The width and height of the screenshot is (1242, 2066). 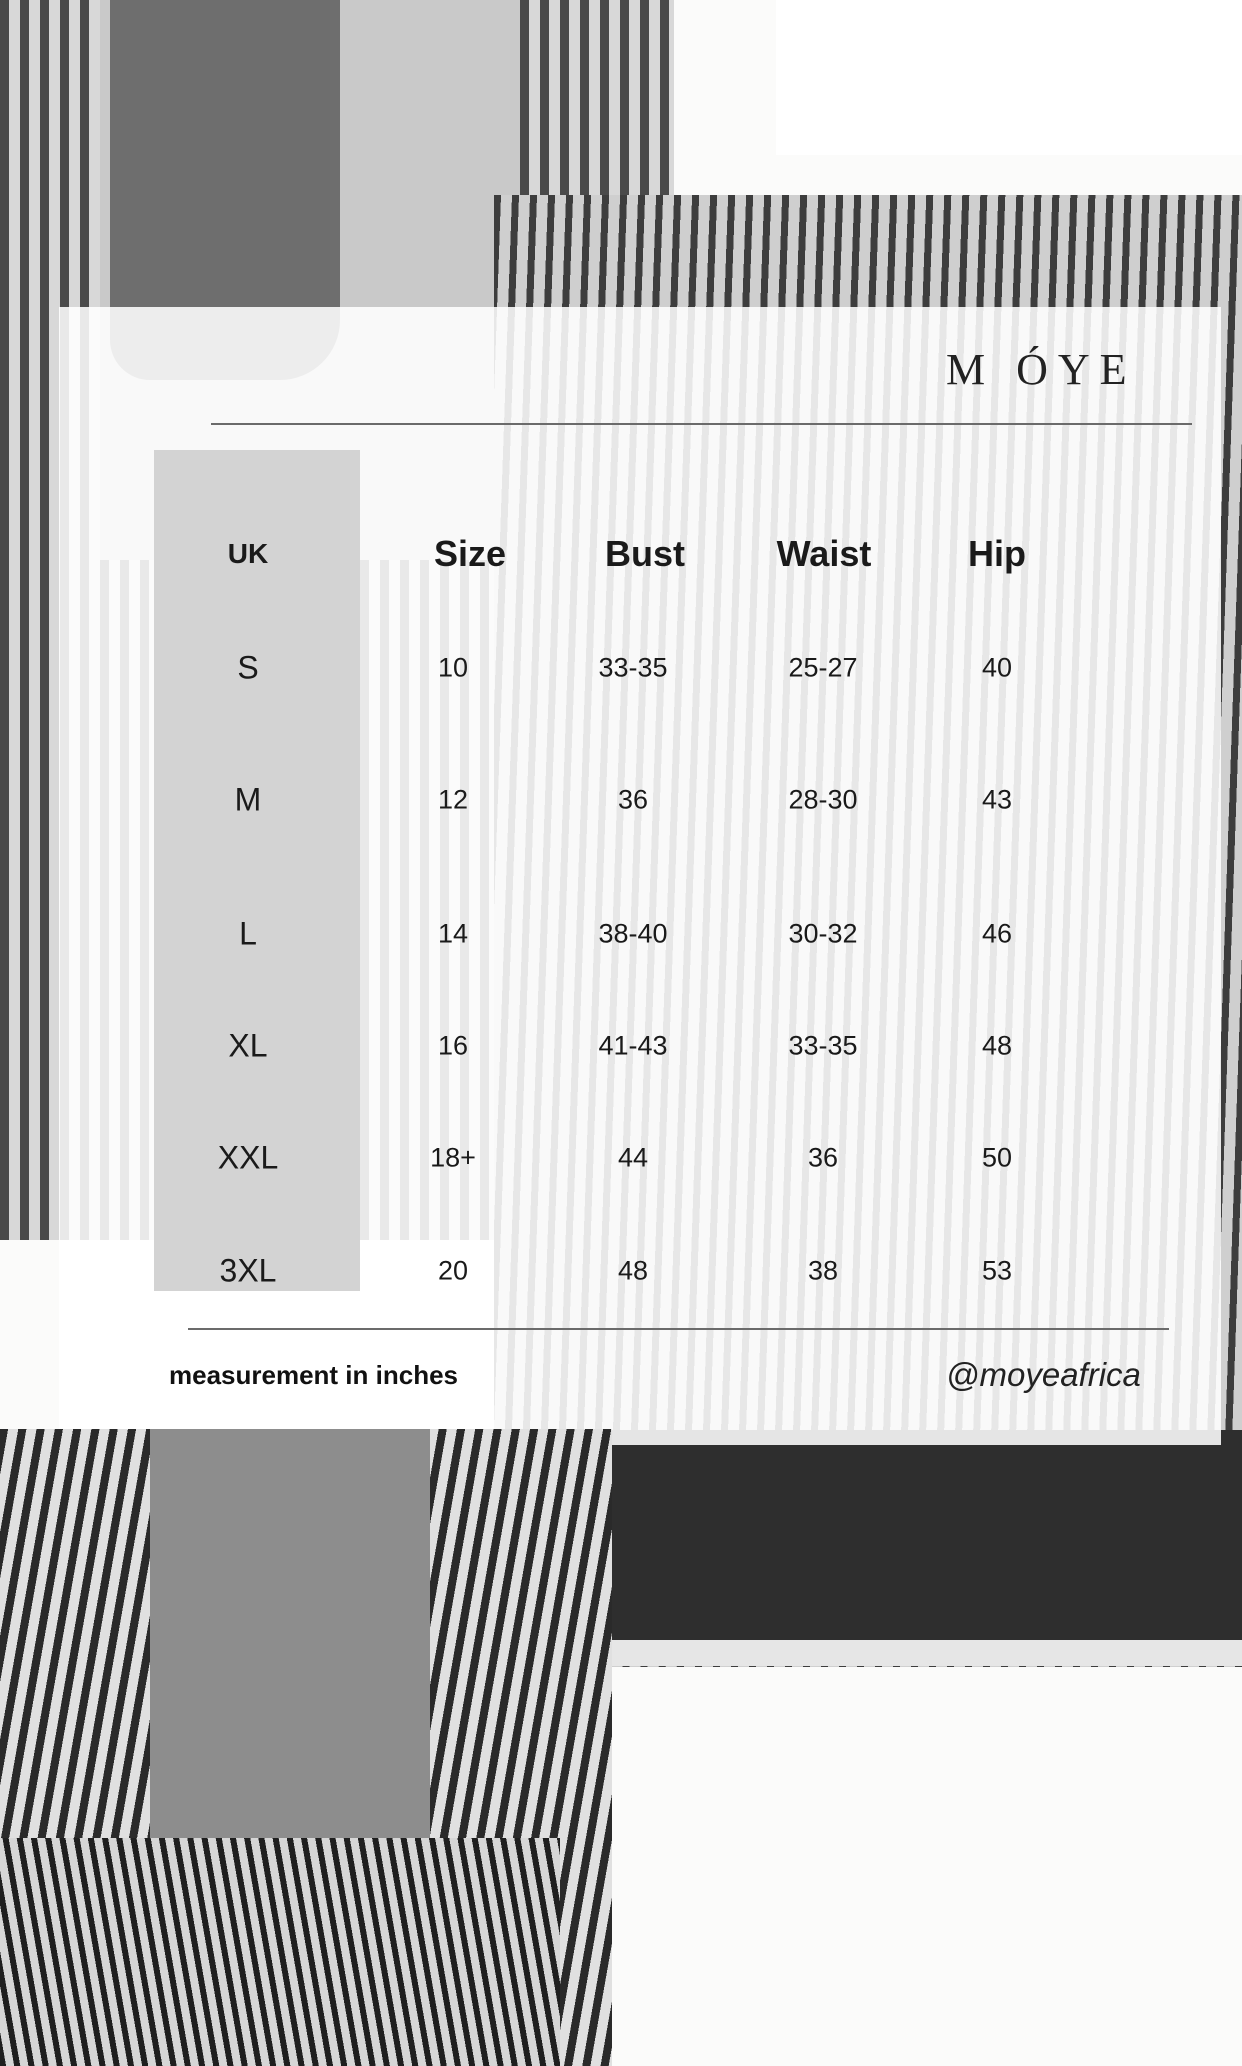 I want to click on cell-hip: 48, so click(x=997, y=1045).